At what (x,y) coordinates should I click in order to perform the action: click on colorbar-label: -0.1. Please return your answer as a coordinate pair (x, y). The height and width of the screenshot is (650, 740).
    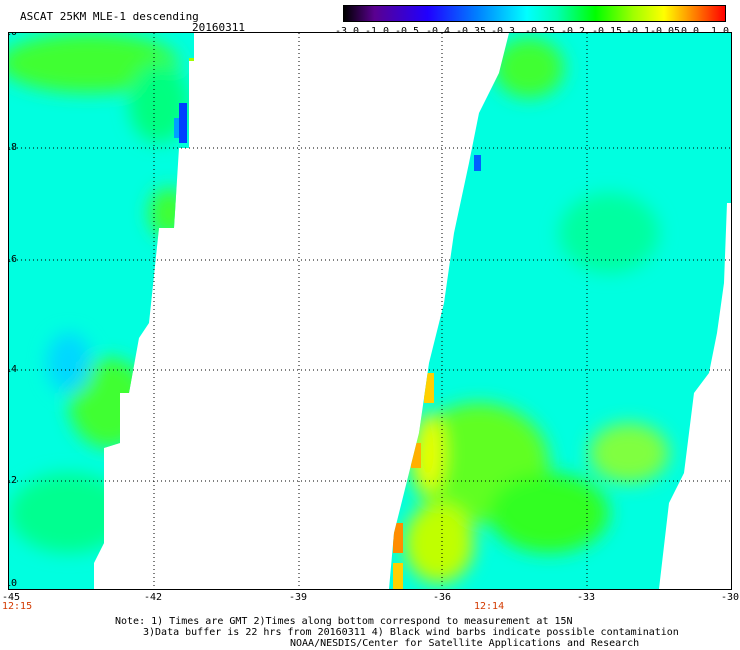
    Looking at the image, I should click on (638, 31).